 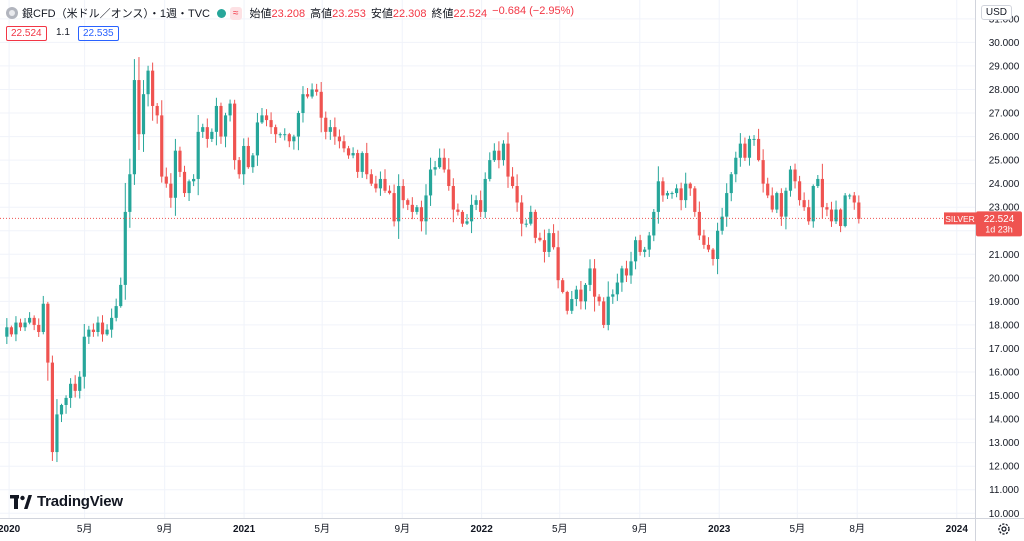 What do you see at coordinates (63, 32) in the screenshot?
I see `spread-value: 1.1` at bounding box center [63, 32].